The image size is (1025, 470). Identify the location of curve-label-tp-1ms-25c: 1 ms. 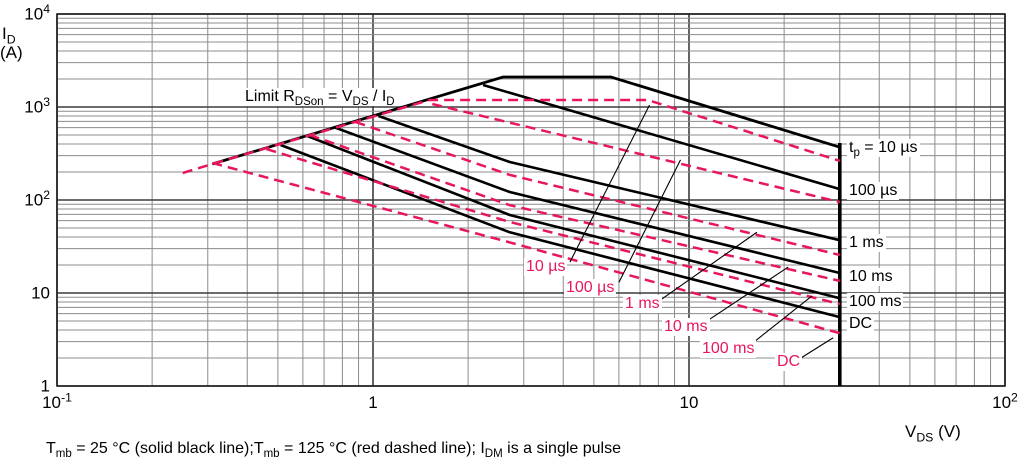
(866, 243).